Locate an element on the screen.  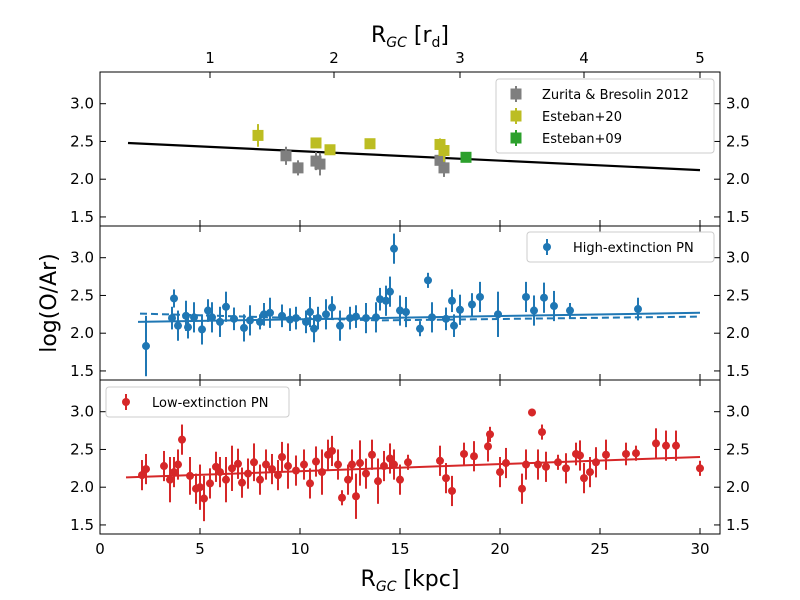
x-axis-label: RGC [kpc] is located at coordinates (410, 581).